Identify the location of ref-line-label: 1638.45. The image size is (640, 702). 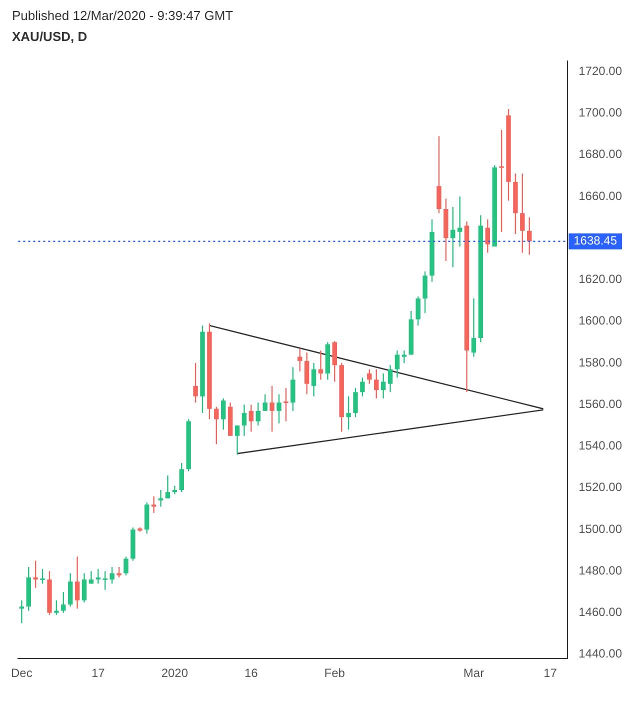
(596, 241).